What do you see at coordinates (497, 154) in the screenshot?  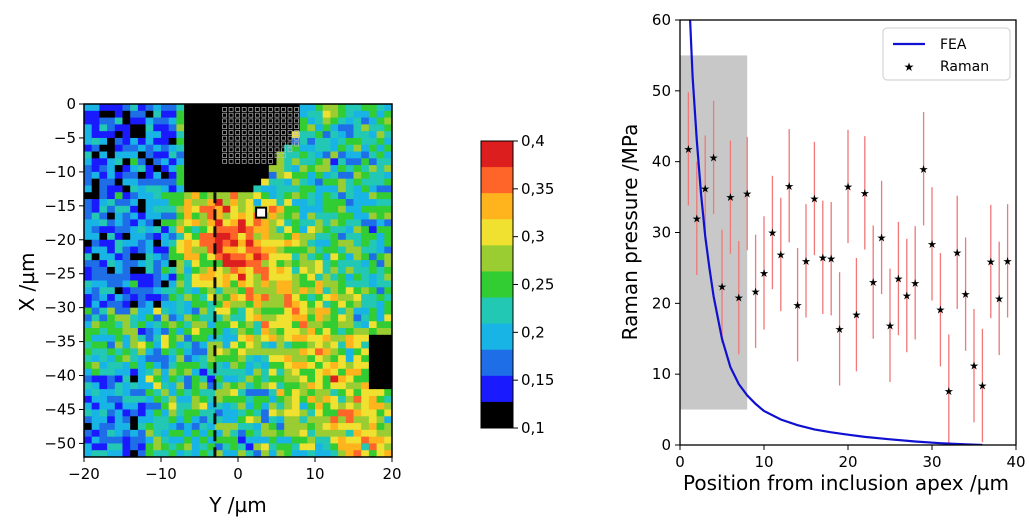 I see `colorbar-band` at bounding box center [497, 154].